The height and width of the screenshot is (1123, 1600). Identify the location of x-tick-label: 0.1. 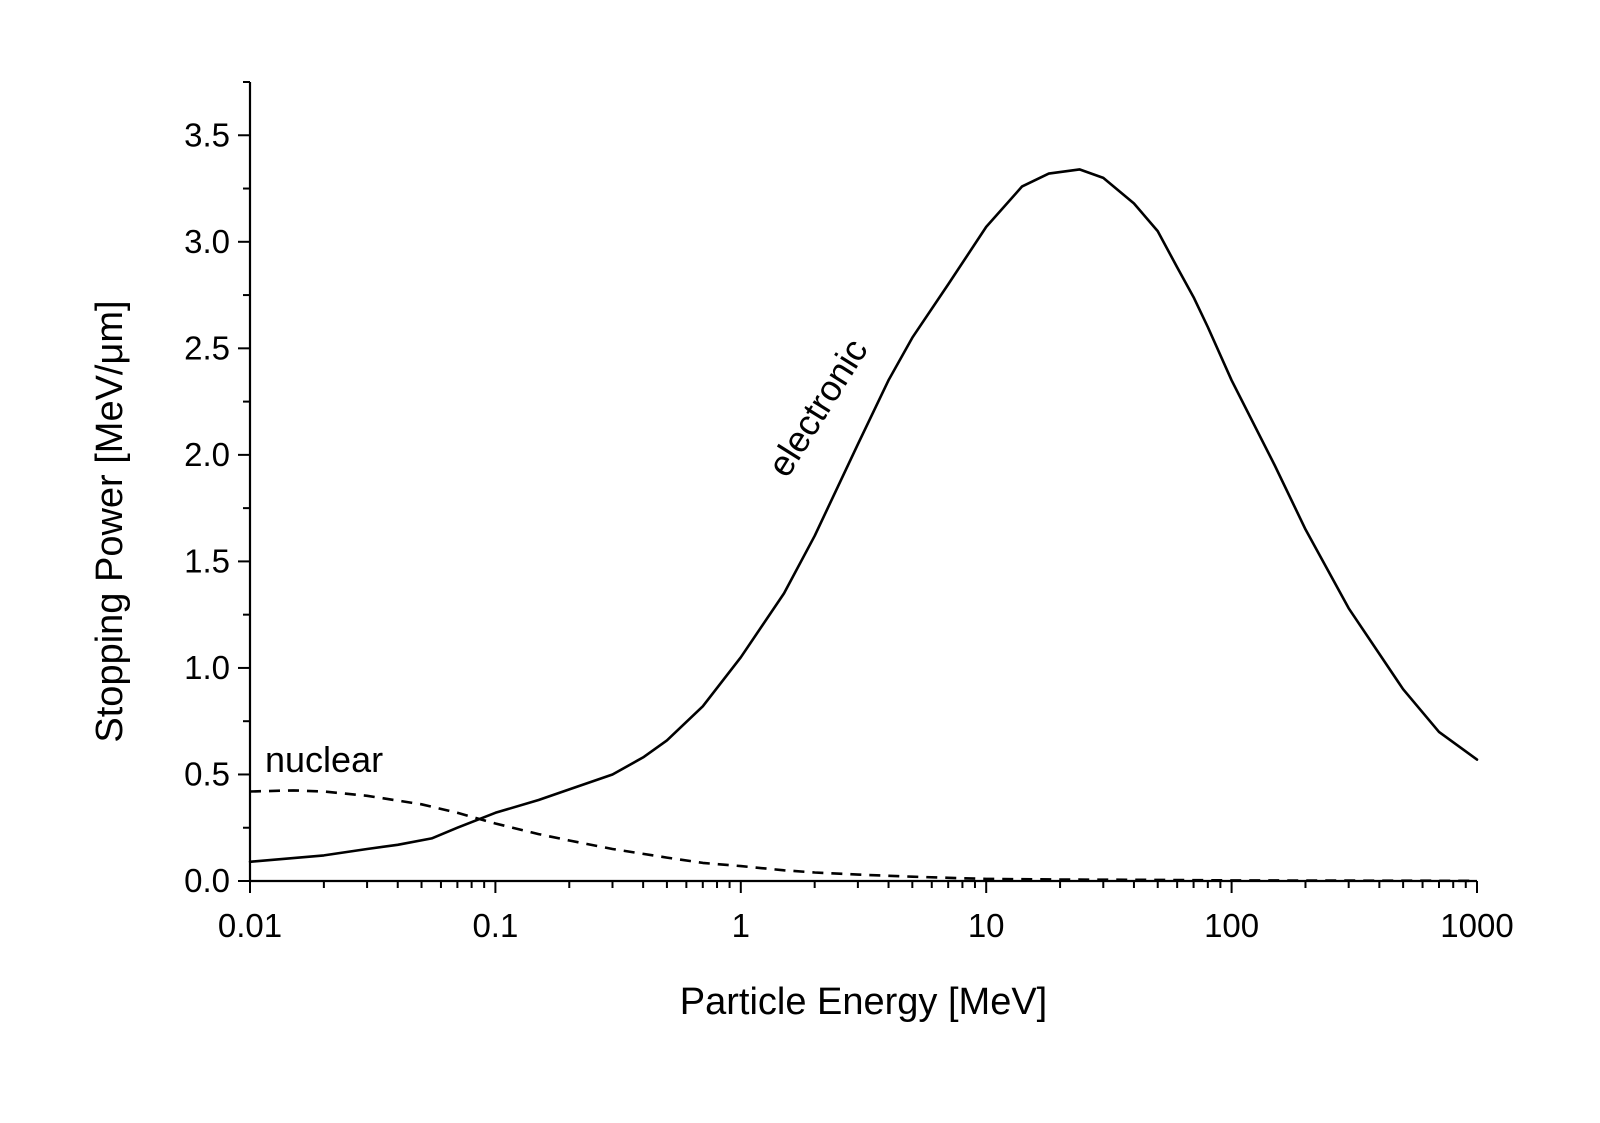
(495, 925).